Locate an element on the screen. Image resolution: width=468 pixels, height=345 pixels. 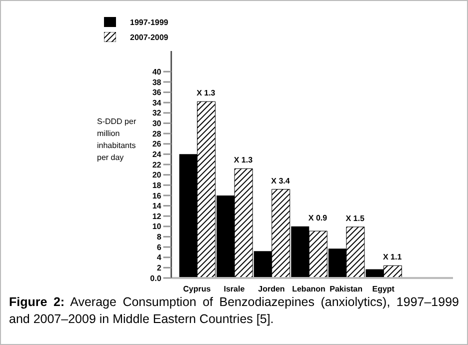
y-tick-label: 24 is located at coordinates (157, 155).